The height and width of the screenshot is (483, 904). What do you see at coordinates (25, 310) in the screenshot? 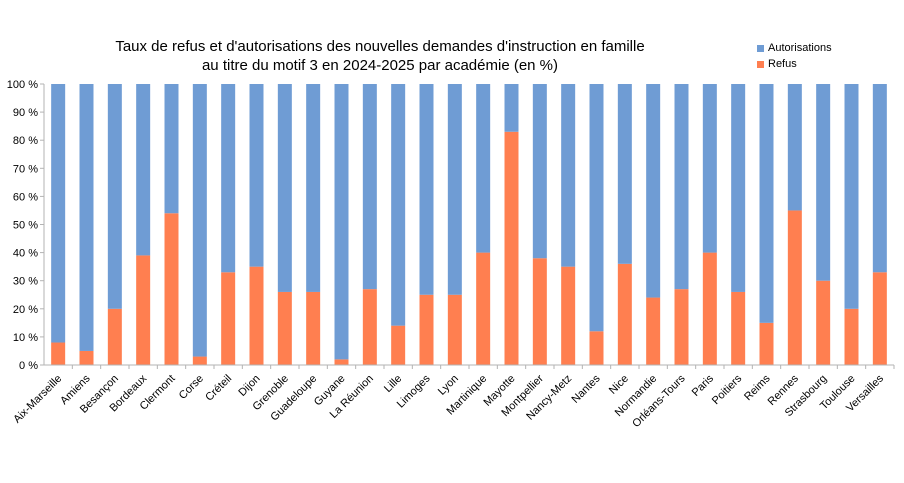
I see `y-tick-label: 20 %` at bounding box center [25, 310].